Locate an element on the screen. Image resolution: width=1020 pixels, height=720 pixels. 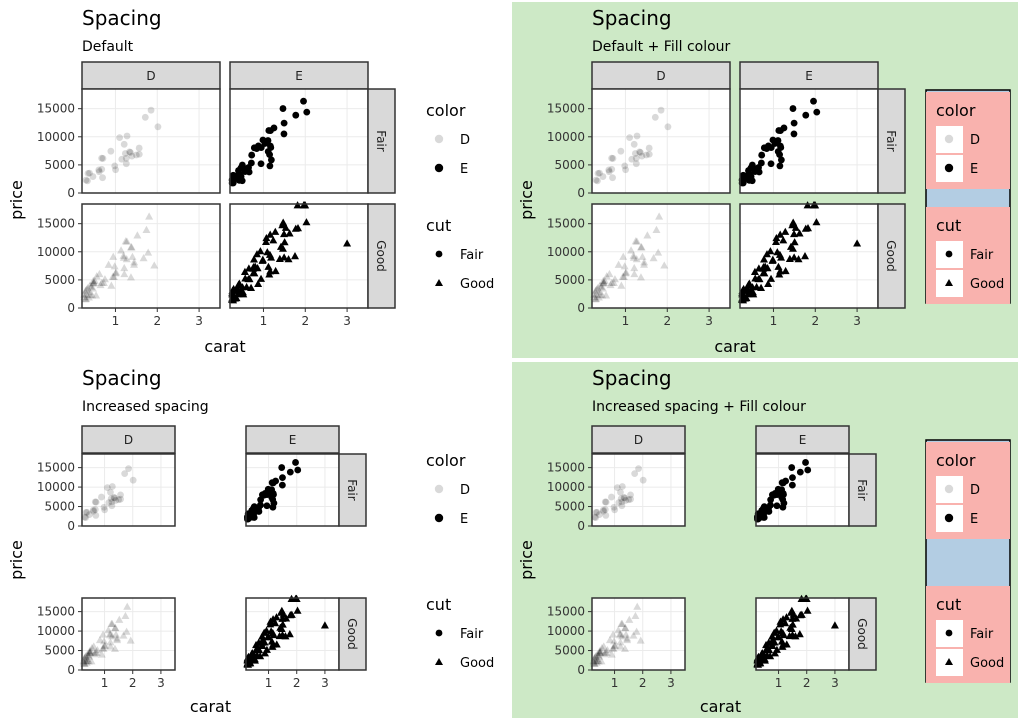
facet-panel: 0 5000 10000 15000 is located at coordinates (616, 493).